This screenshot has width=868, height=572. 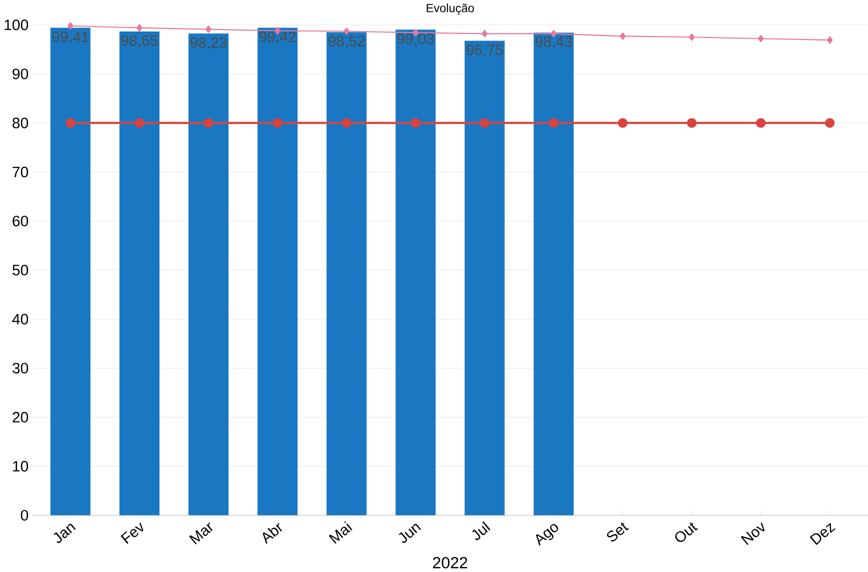 I want to click on y-tick-label: 20, so click(x=20, y=417).